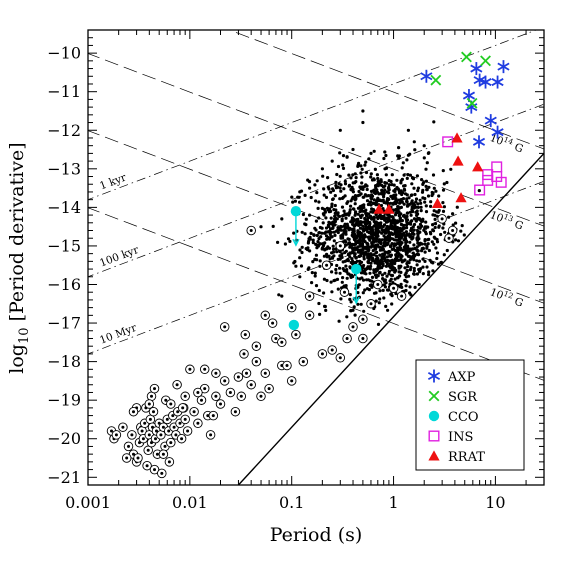 Image resolution: width=574 pixels, height=574 pixels. What do you see at coordinates (508, 218) in the screenshot?
I see `field-line-label-exp-1: 13` at bounding box center [508, 218].